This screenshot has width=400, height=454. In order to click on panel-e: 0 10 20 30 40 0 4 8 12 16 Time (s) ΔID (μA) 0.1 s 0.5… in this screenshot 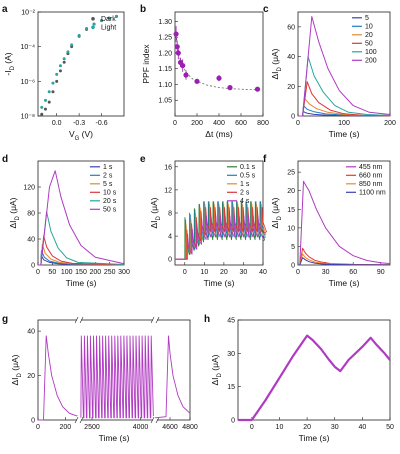, I will do `click(208, 224)`.